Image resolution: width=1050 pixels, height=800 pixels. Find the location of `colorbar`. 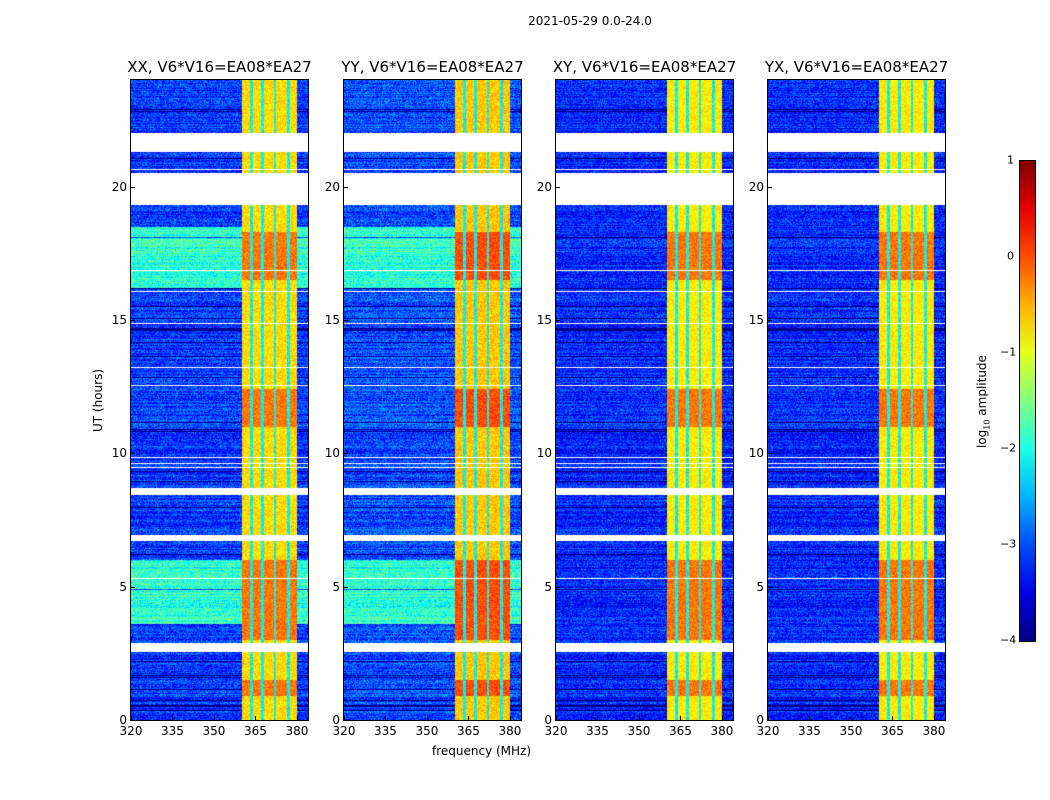

colorbar is located at coordinates (1027, 401).